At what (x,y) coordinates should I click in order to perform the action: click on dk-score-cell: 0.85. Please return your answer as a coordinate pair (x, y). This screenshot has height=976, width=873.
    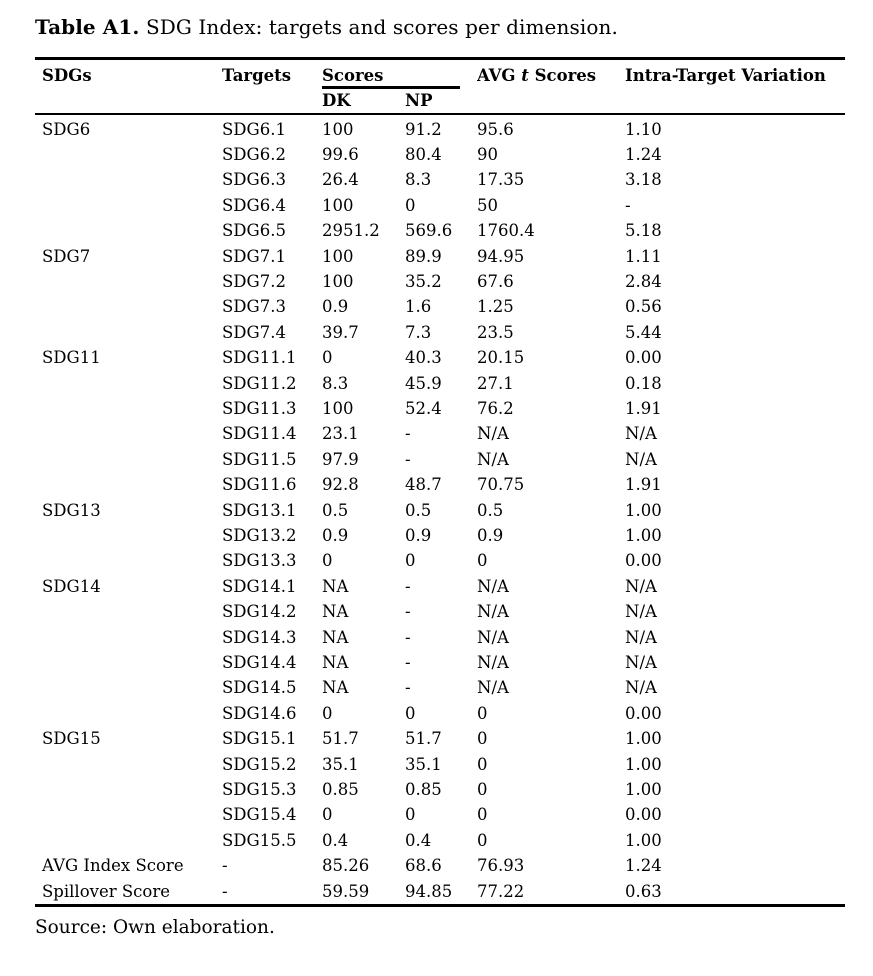
    Looking at the image, I should click on (340, 790).